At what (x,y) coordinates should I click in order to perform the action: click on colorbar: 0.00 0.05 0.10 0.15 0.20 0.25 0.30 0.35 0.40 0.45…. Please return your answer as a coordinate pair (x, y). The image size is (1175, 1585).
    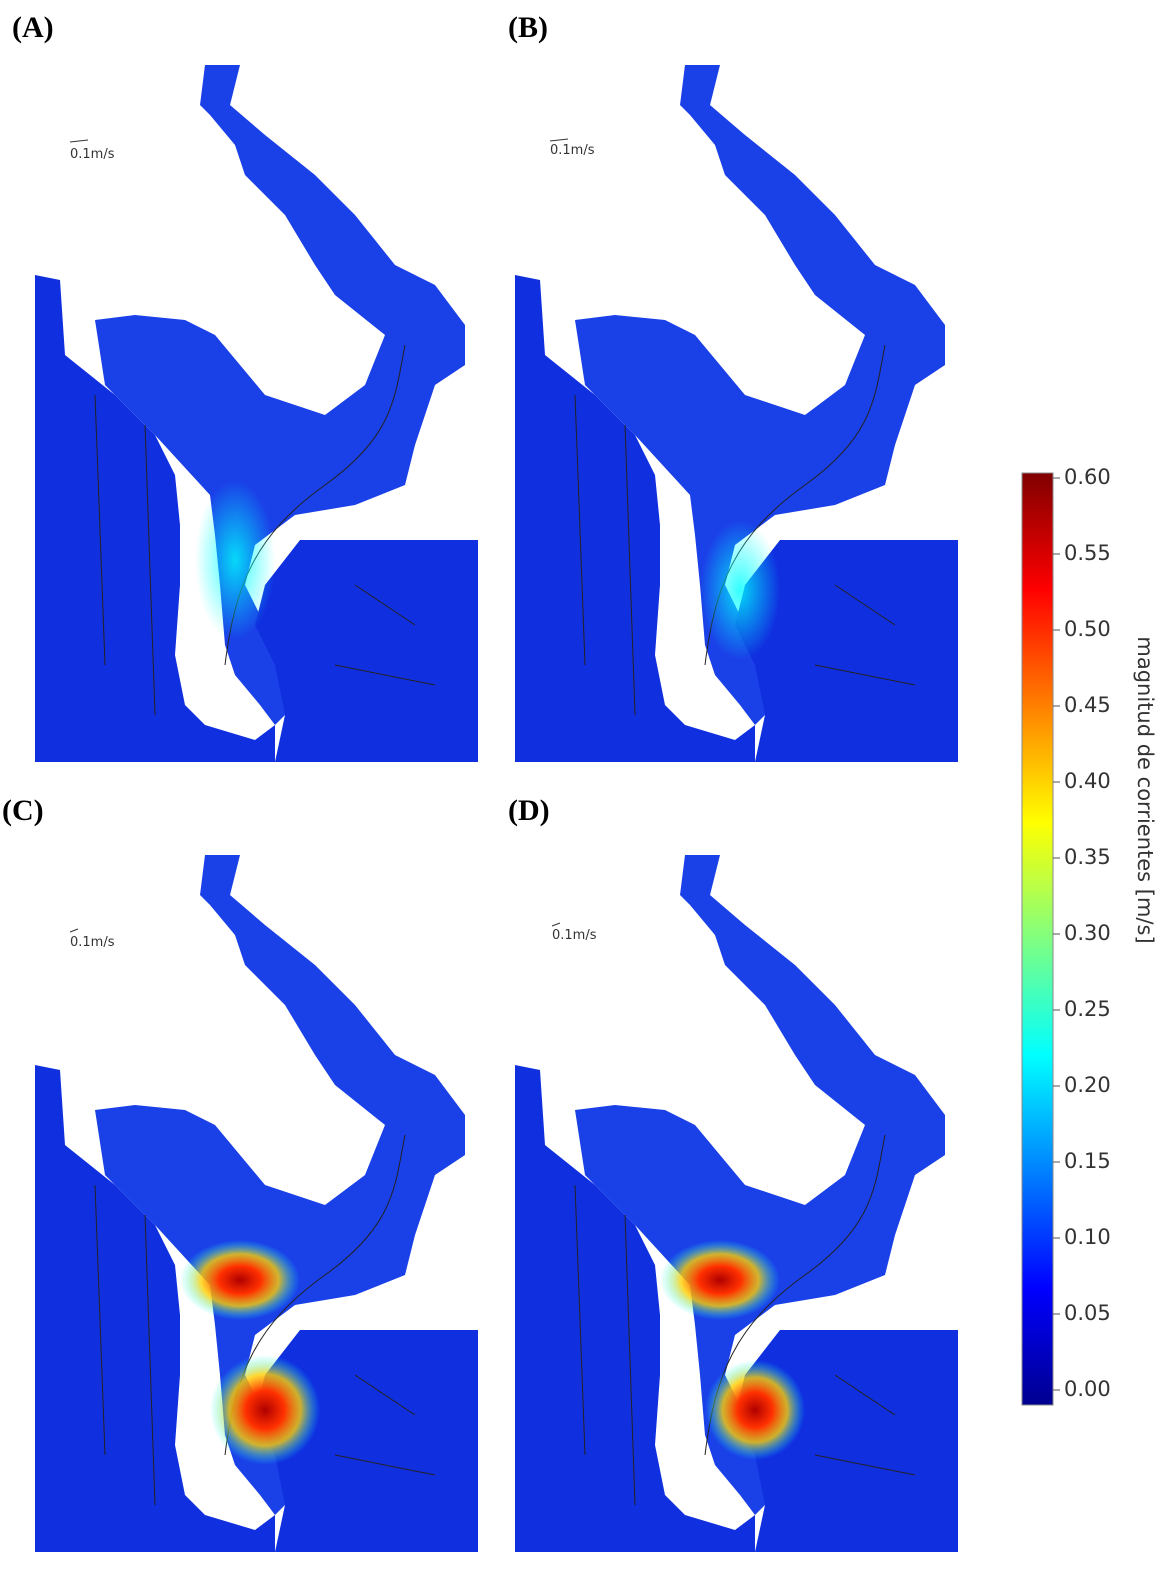
    Looking at the image, I should click on (1066, 935).